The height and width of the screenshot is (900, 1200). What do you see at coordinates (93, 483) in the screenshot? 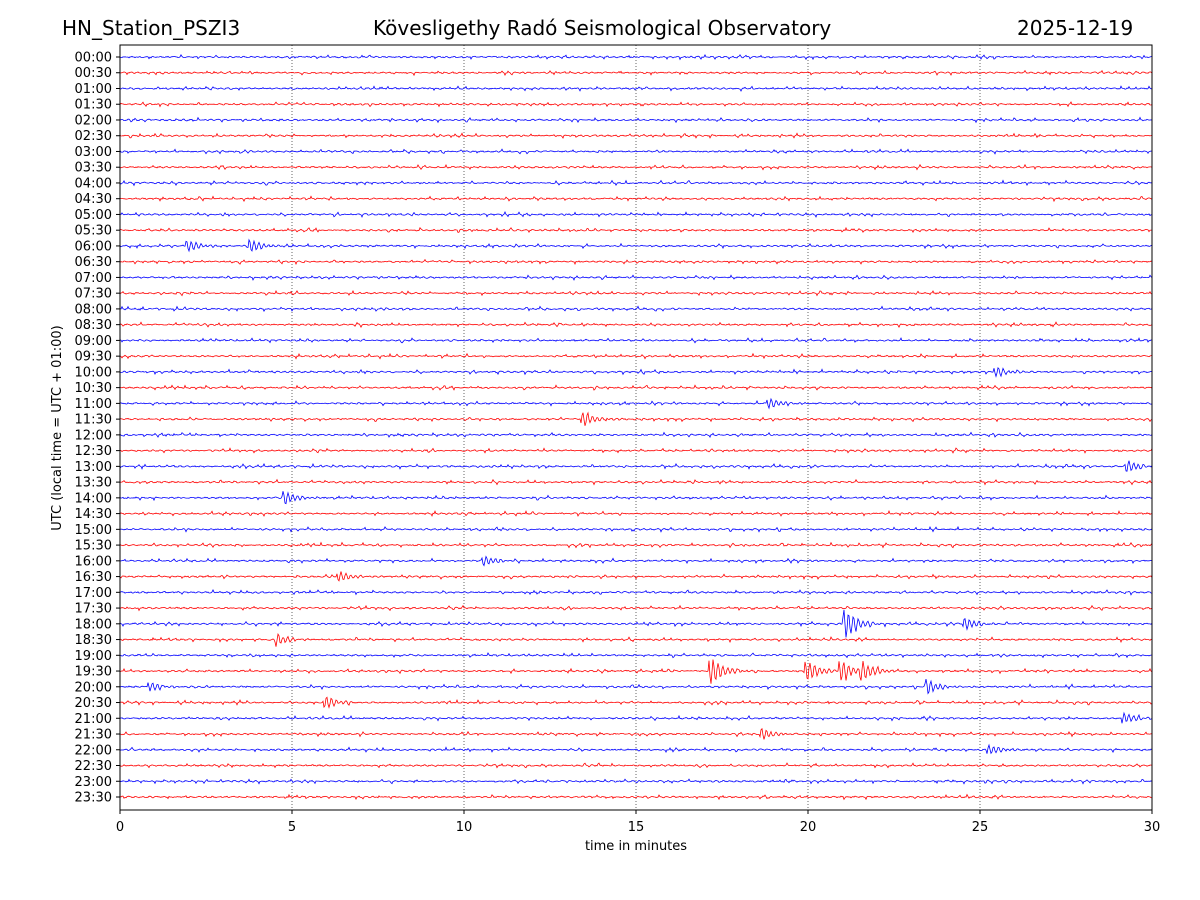
I see `row-time-label: 13:30` at bounding box center [93, 483].